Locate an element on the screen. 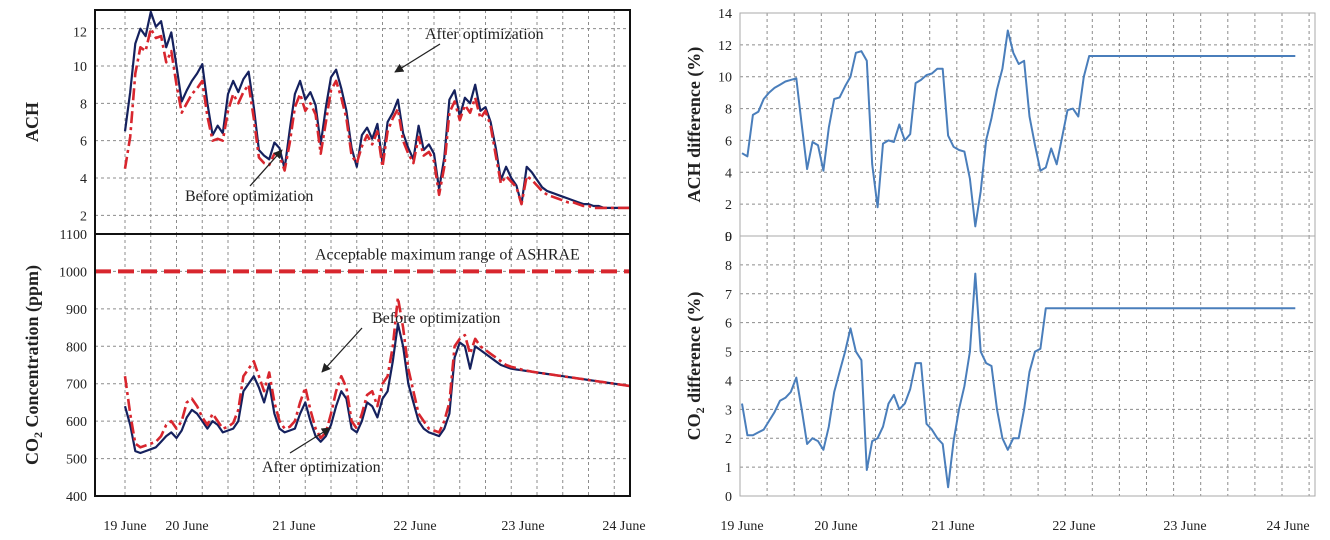  y-tick-label: 3 is located at coordinates (728, 410).